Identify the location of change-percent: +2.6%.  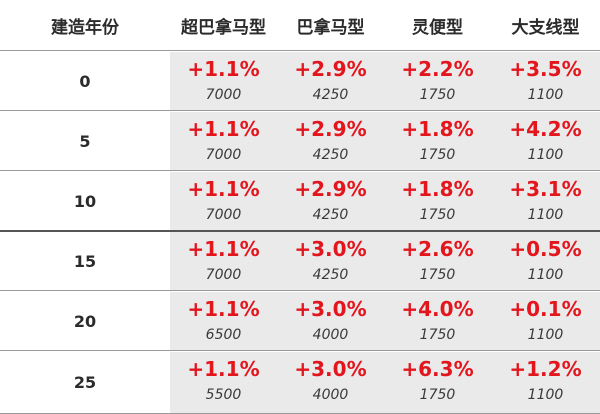
(437, 249).